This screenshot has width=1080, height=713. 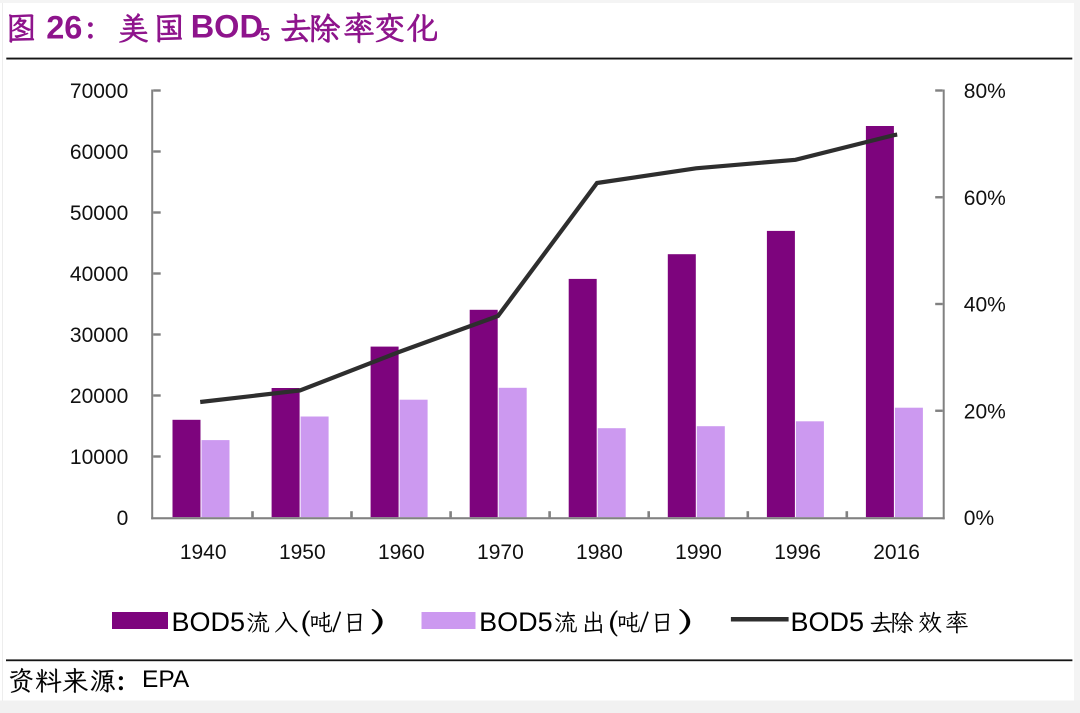 I want to click on svg-text: 0%, so click(x=979, y=518).